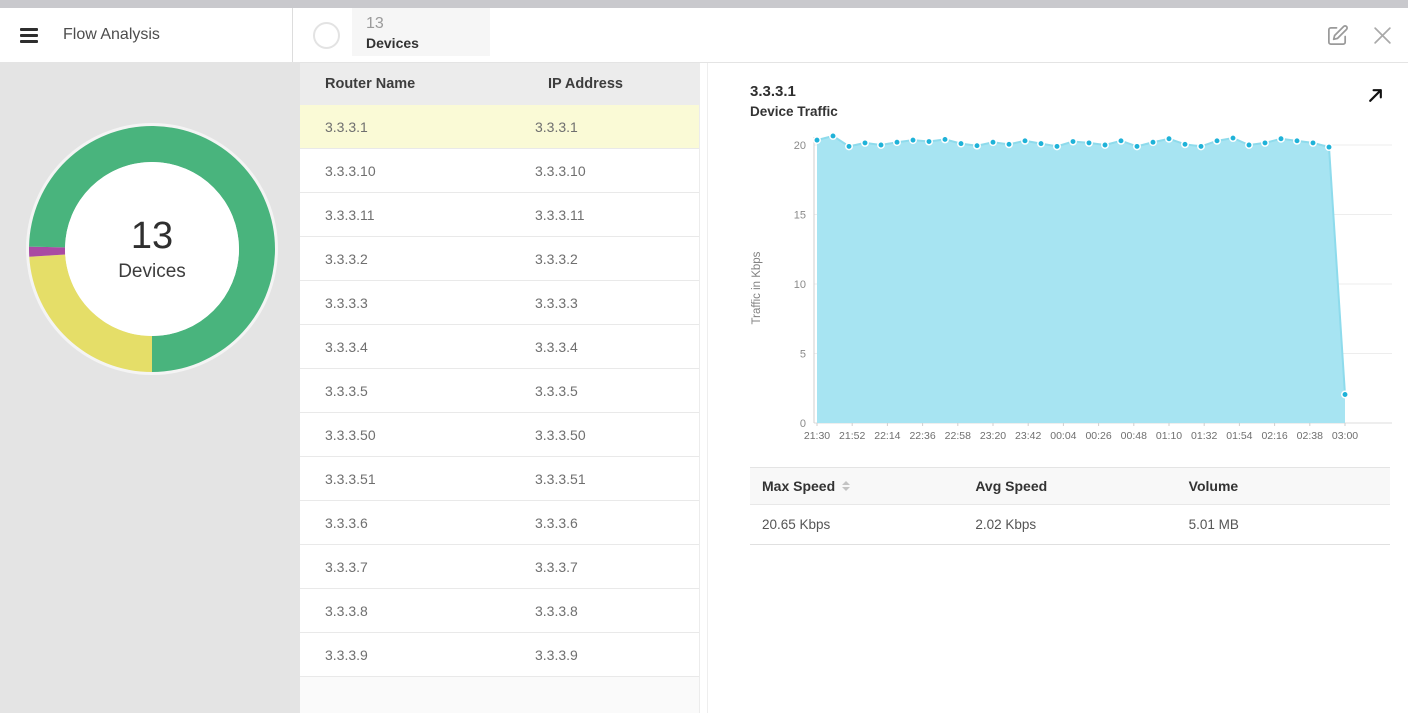 Image resolution: width=1408 pixels, height=714 pixels. Describe the element at coordinates (1006, 524) in the screenshot. I see `avg-speed-value: 2.02 Kbps` at that location.